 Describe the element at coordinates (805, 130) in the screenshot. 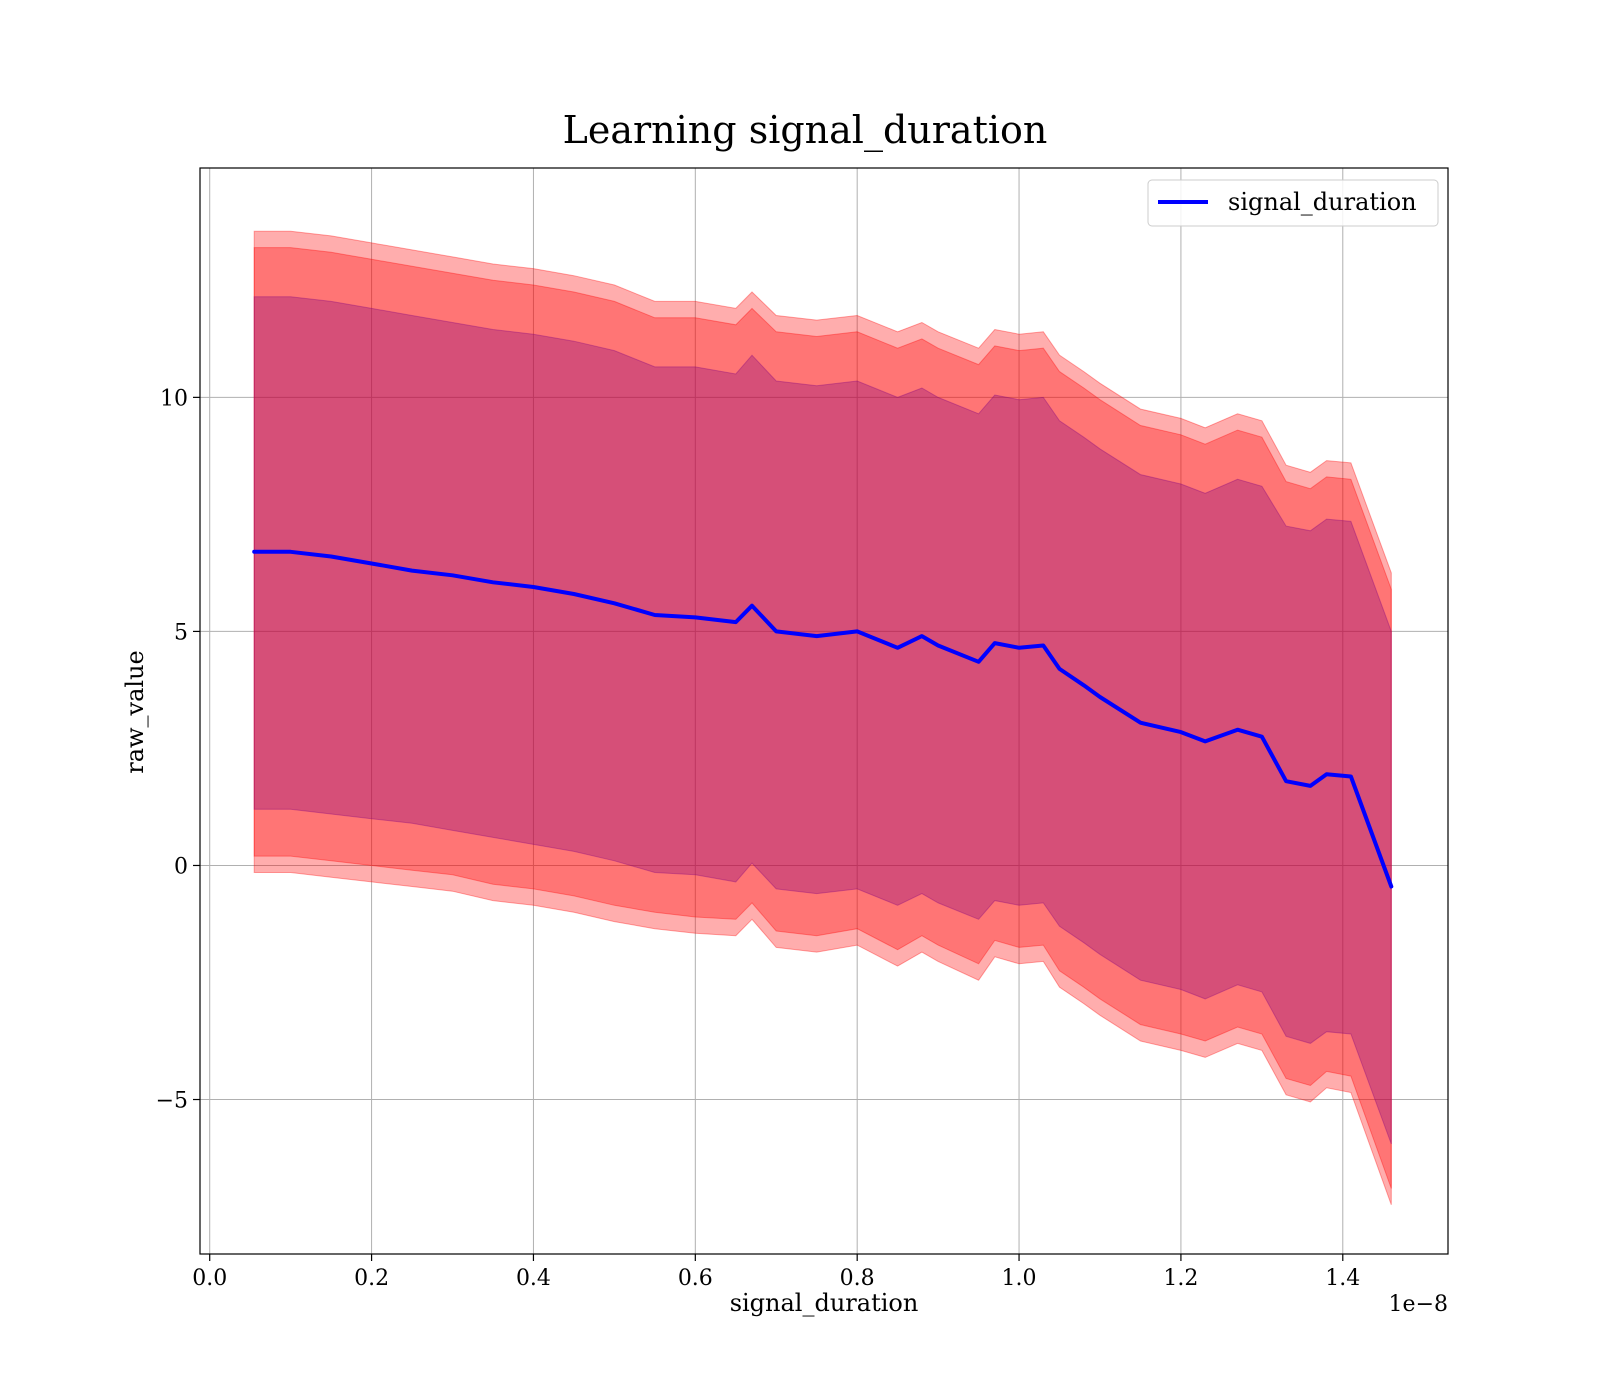

I see `chart-title: Learning signal_duration` at that location.